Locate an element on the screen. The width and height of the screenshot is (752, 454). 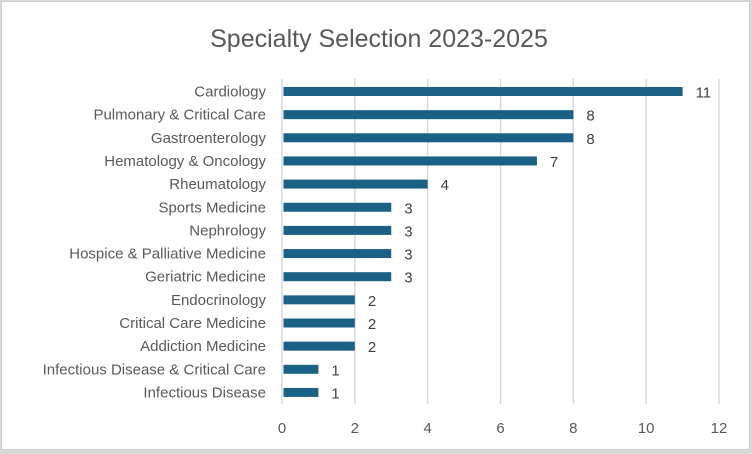
category-label: Hematology & Oncology is located at coordinates (185, 161).